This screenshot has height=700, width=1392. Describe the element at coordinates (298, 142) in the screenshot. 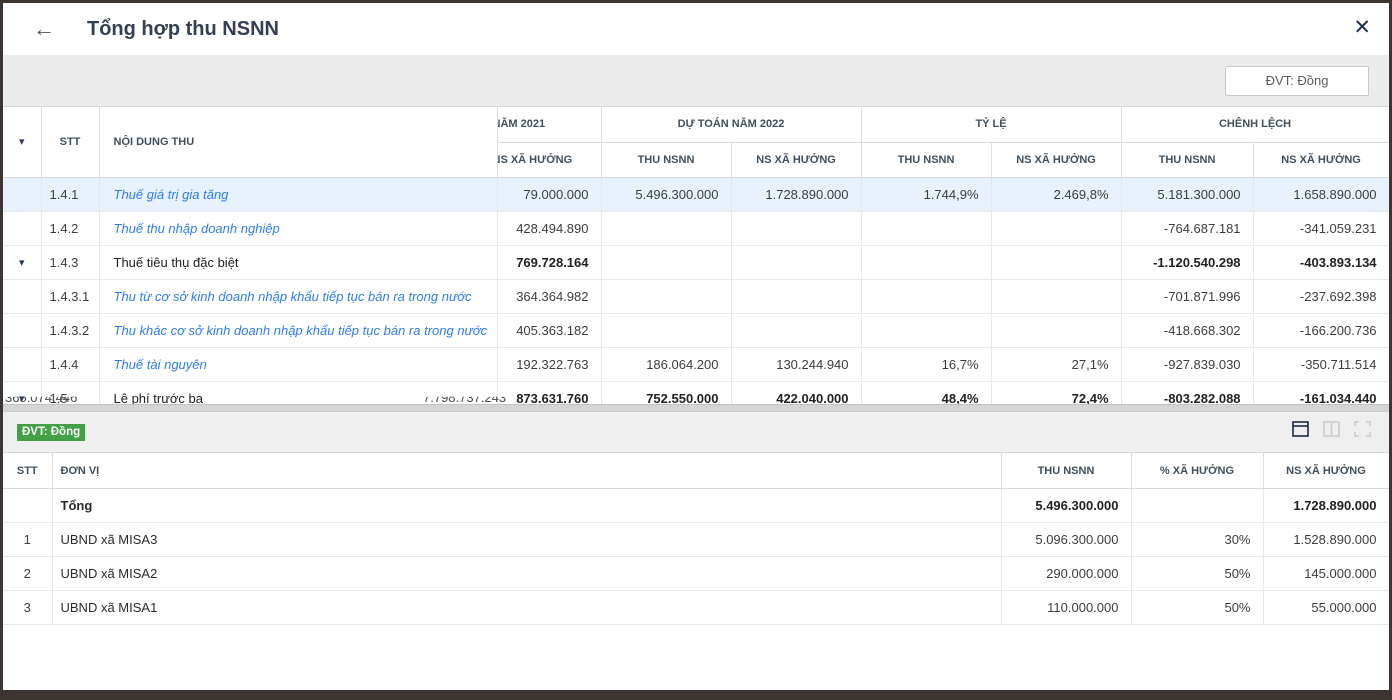

I see `col-header-noi-dung-thu: NỘI DUNG THU` at that location.